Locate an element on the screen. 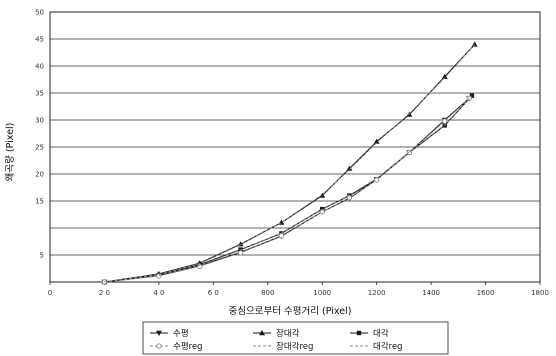 The image size is (556, 356). legend-label: 대각 is located at coordinates (381, 333).